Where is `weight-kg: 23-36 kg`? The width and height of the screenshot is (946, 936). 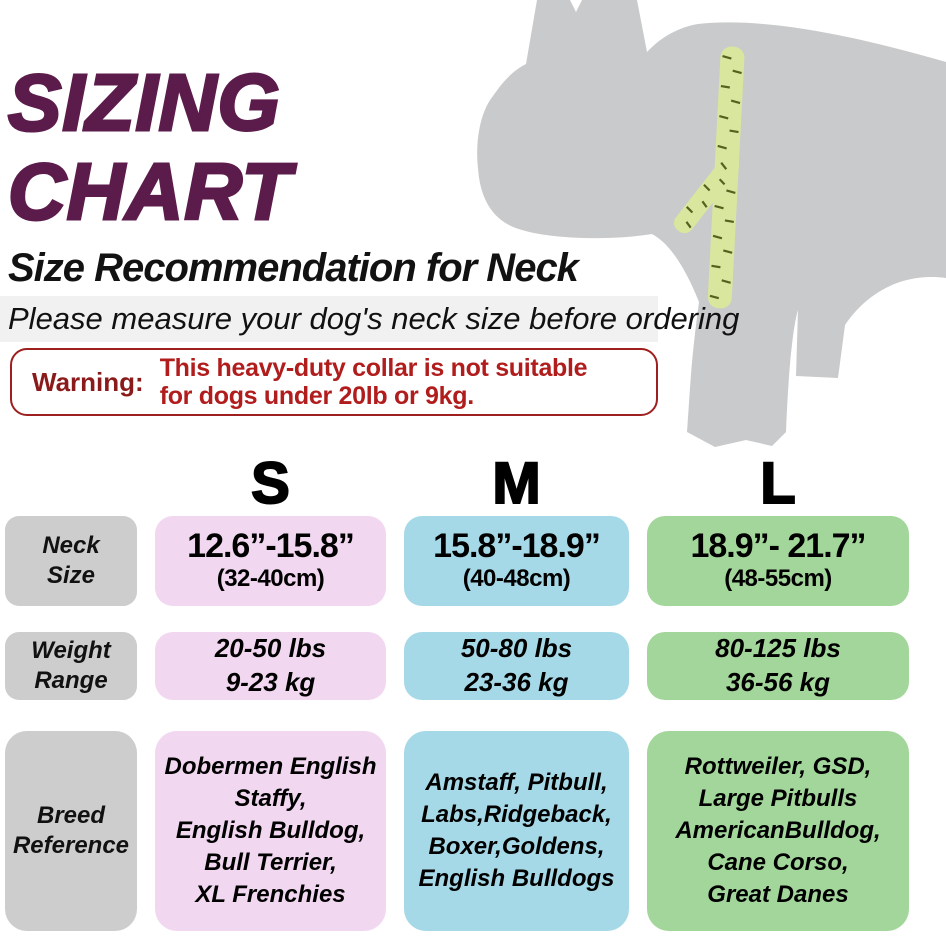 weight-kg: 23-36 kg is located at coordinates (516, 682).